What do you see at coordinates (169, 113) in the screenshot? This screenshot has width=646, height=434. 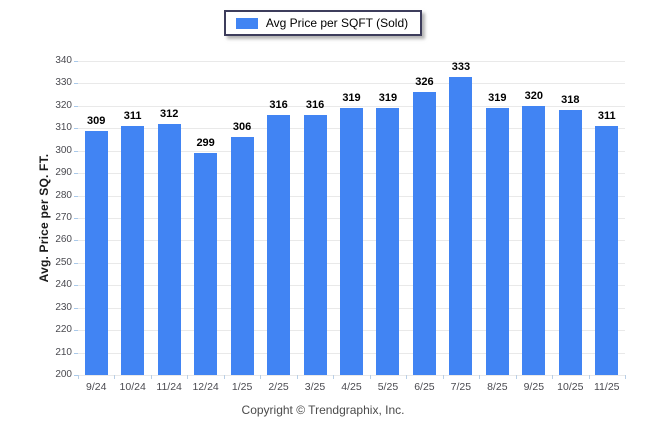 I see `bar-value-label: 312` at bounding box center [169, 113].